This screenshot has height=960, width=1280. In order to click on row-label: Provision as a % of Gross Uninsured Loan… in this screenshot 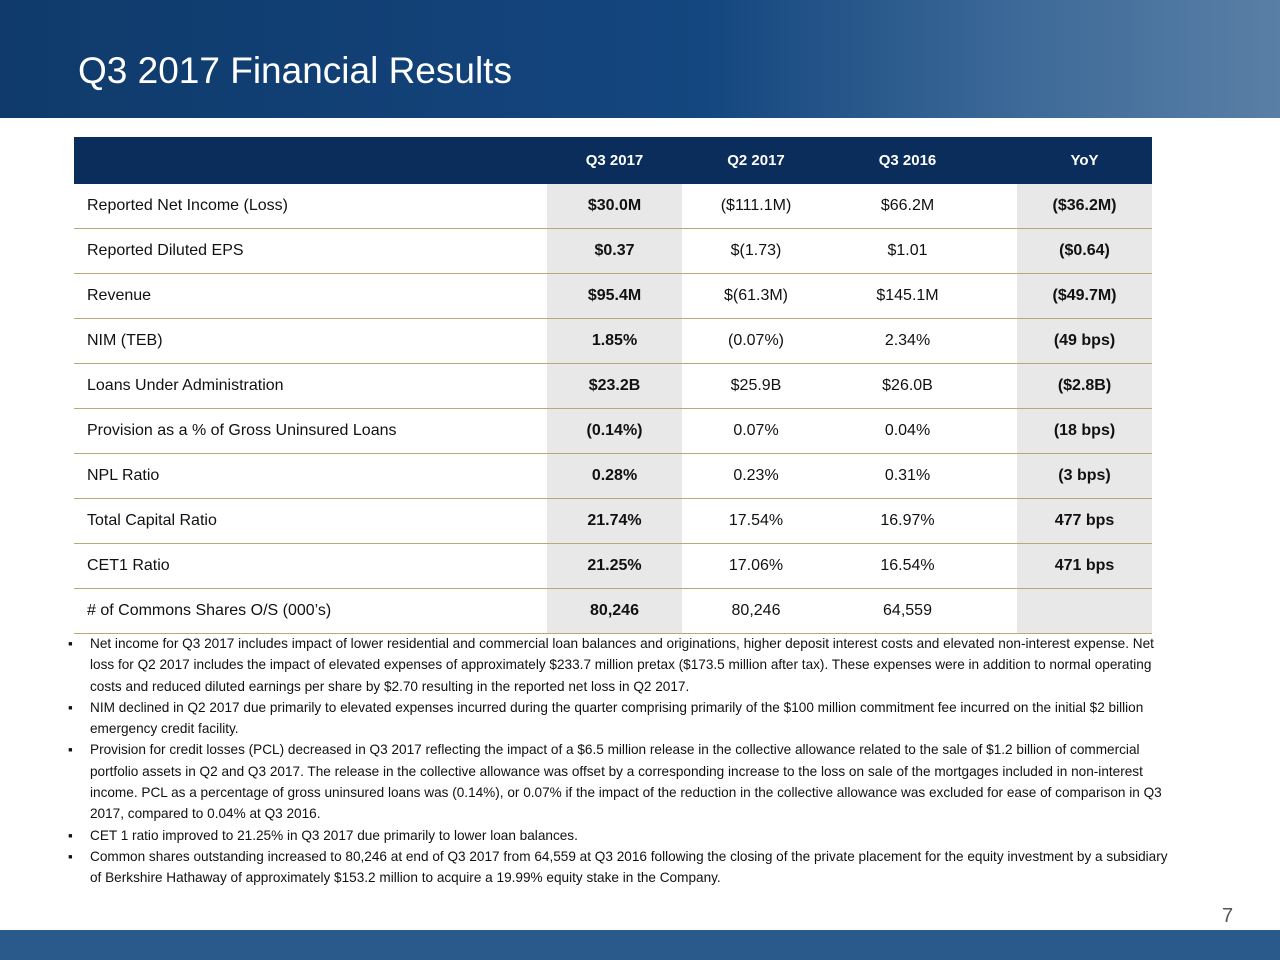, I will do `click(310, 431)`.